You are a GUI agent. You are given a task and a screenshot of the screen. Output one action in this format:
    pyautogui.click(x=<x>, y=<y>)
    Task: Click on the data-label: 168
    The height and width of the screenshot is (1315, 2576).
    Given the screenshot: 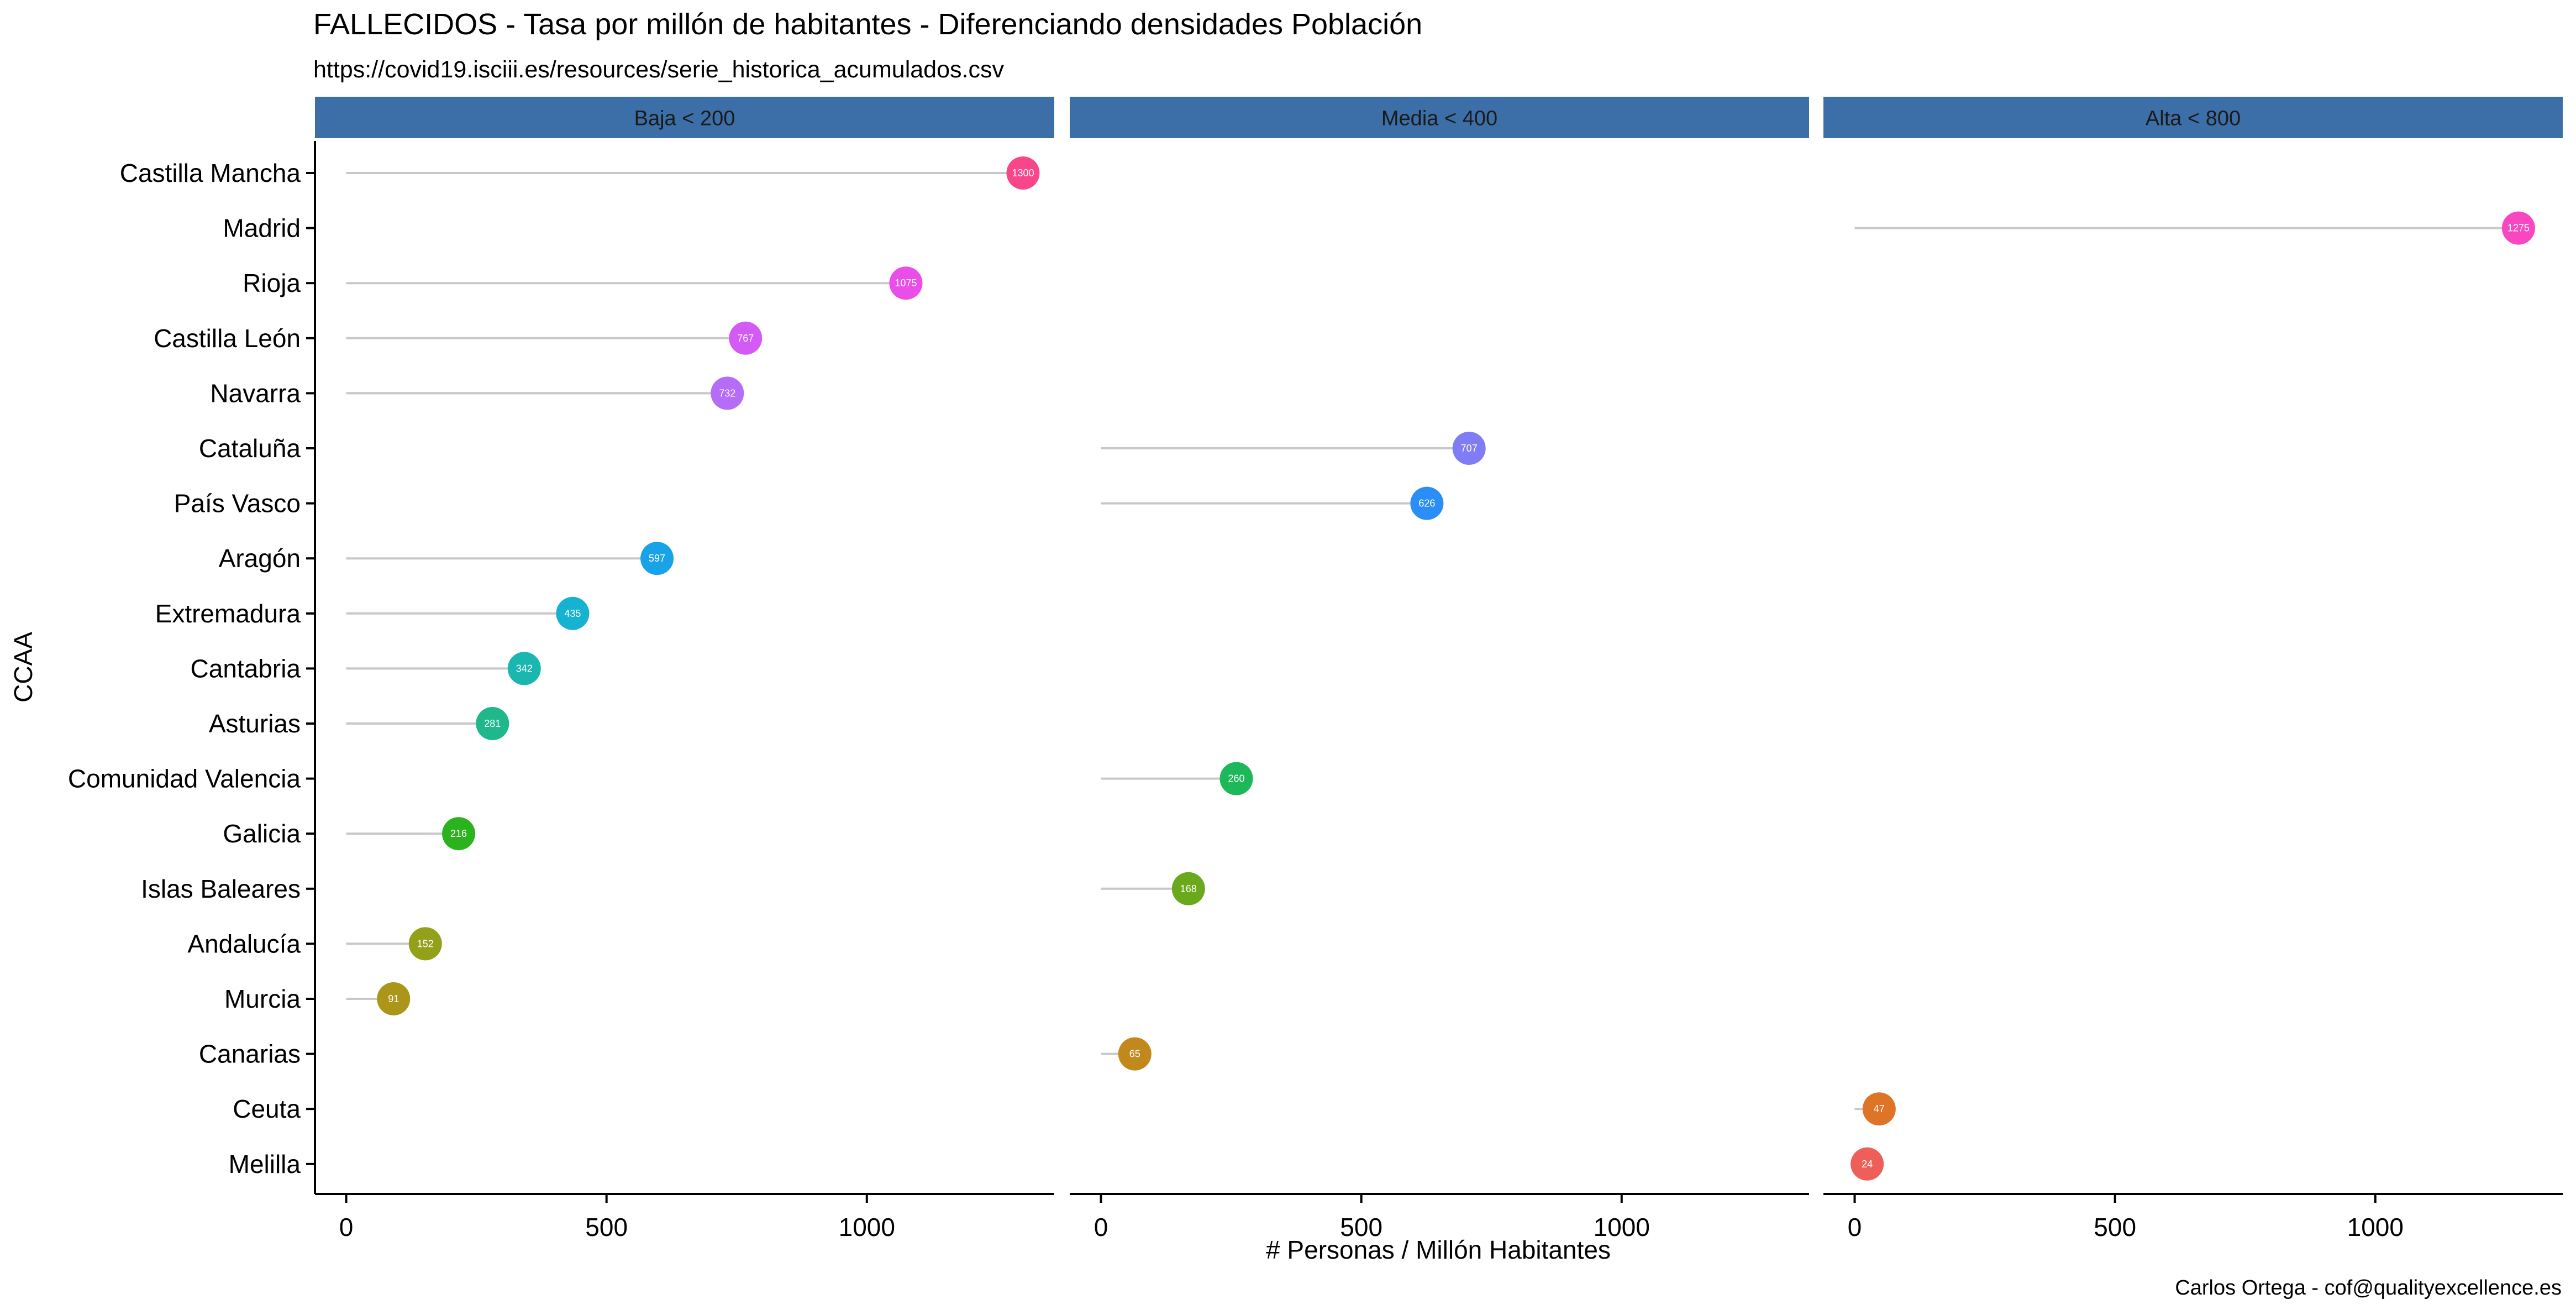 What is the action you would take?
    pyautogui.click(x=1188, y=888)
    